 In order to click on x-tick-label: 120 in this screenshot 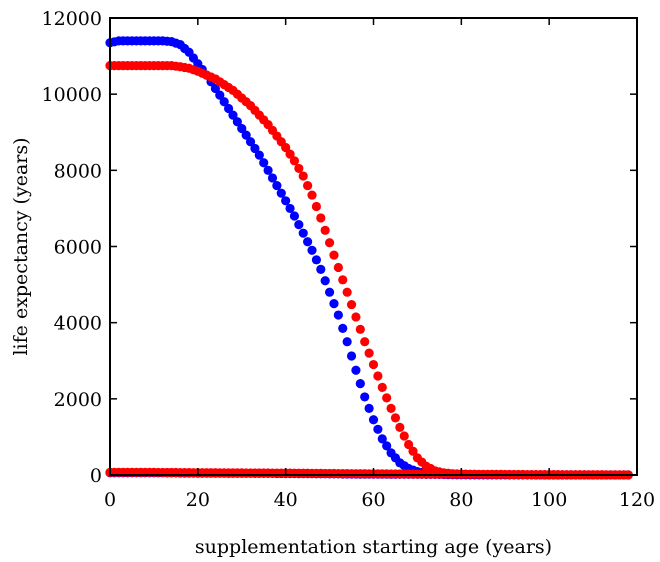, I will do `click(637, 500)`.